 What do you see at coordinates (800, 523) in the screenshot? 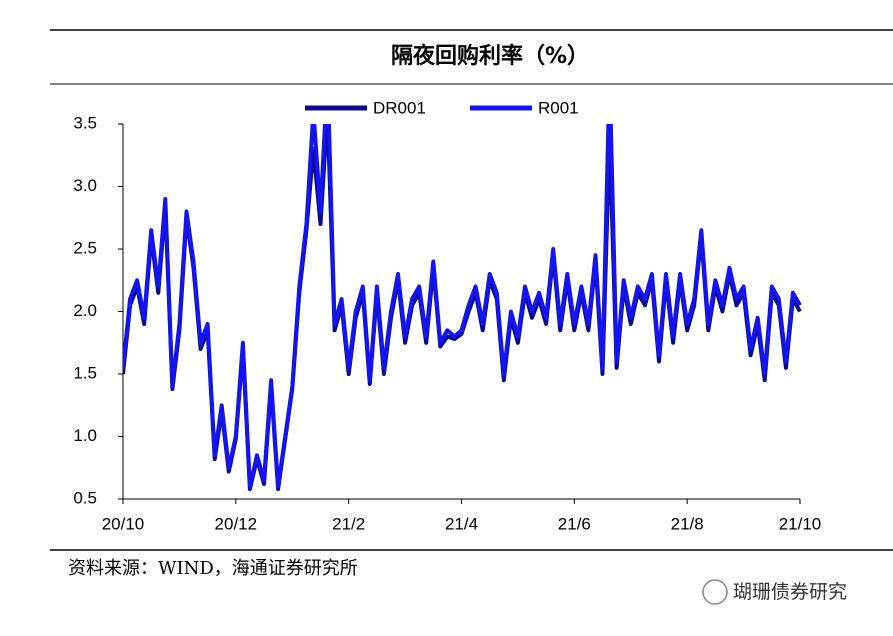
I see `x-tick-label: 21/10` at bounding box center [800, 523].